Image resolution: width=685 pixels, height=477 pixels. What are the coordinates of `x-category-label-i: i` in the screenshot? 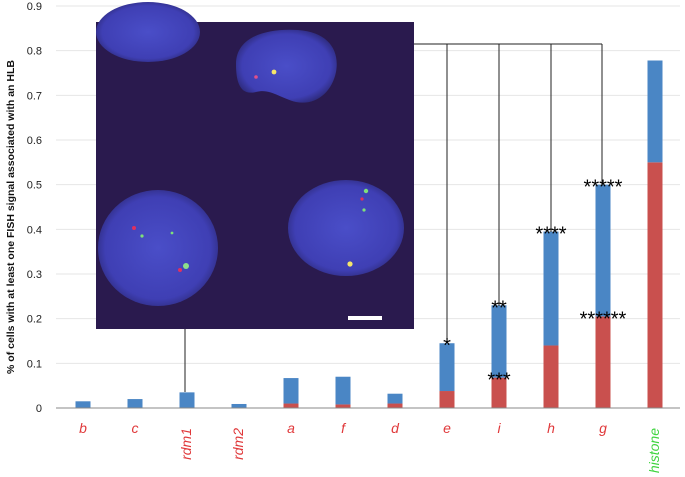 It's located at (499, 428).